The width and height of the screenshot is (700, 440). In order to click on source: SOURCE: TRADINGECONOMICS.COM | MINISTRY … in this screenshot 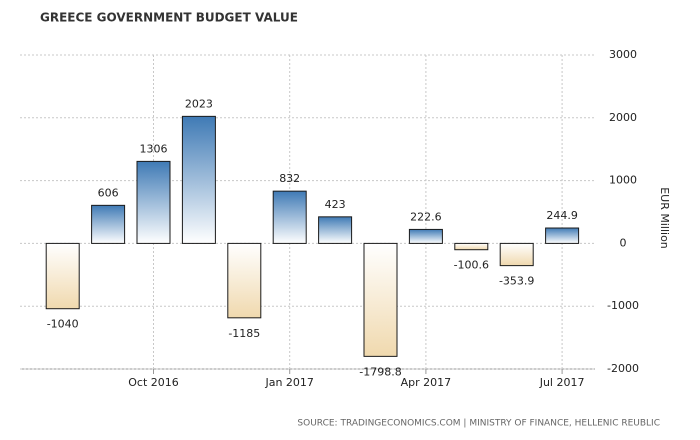, I will do `click(478, 424)`.